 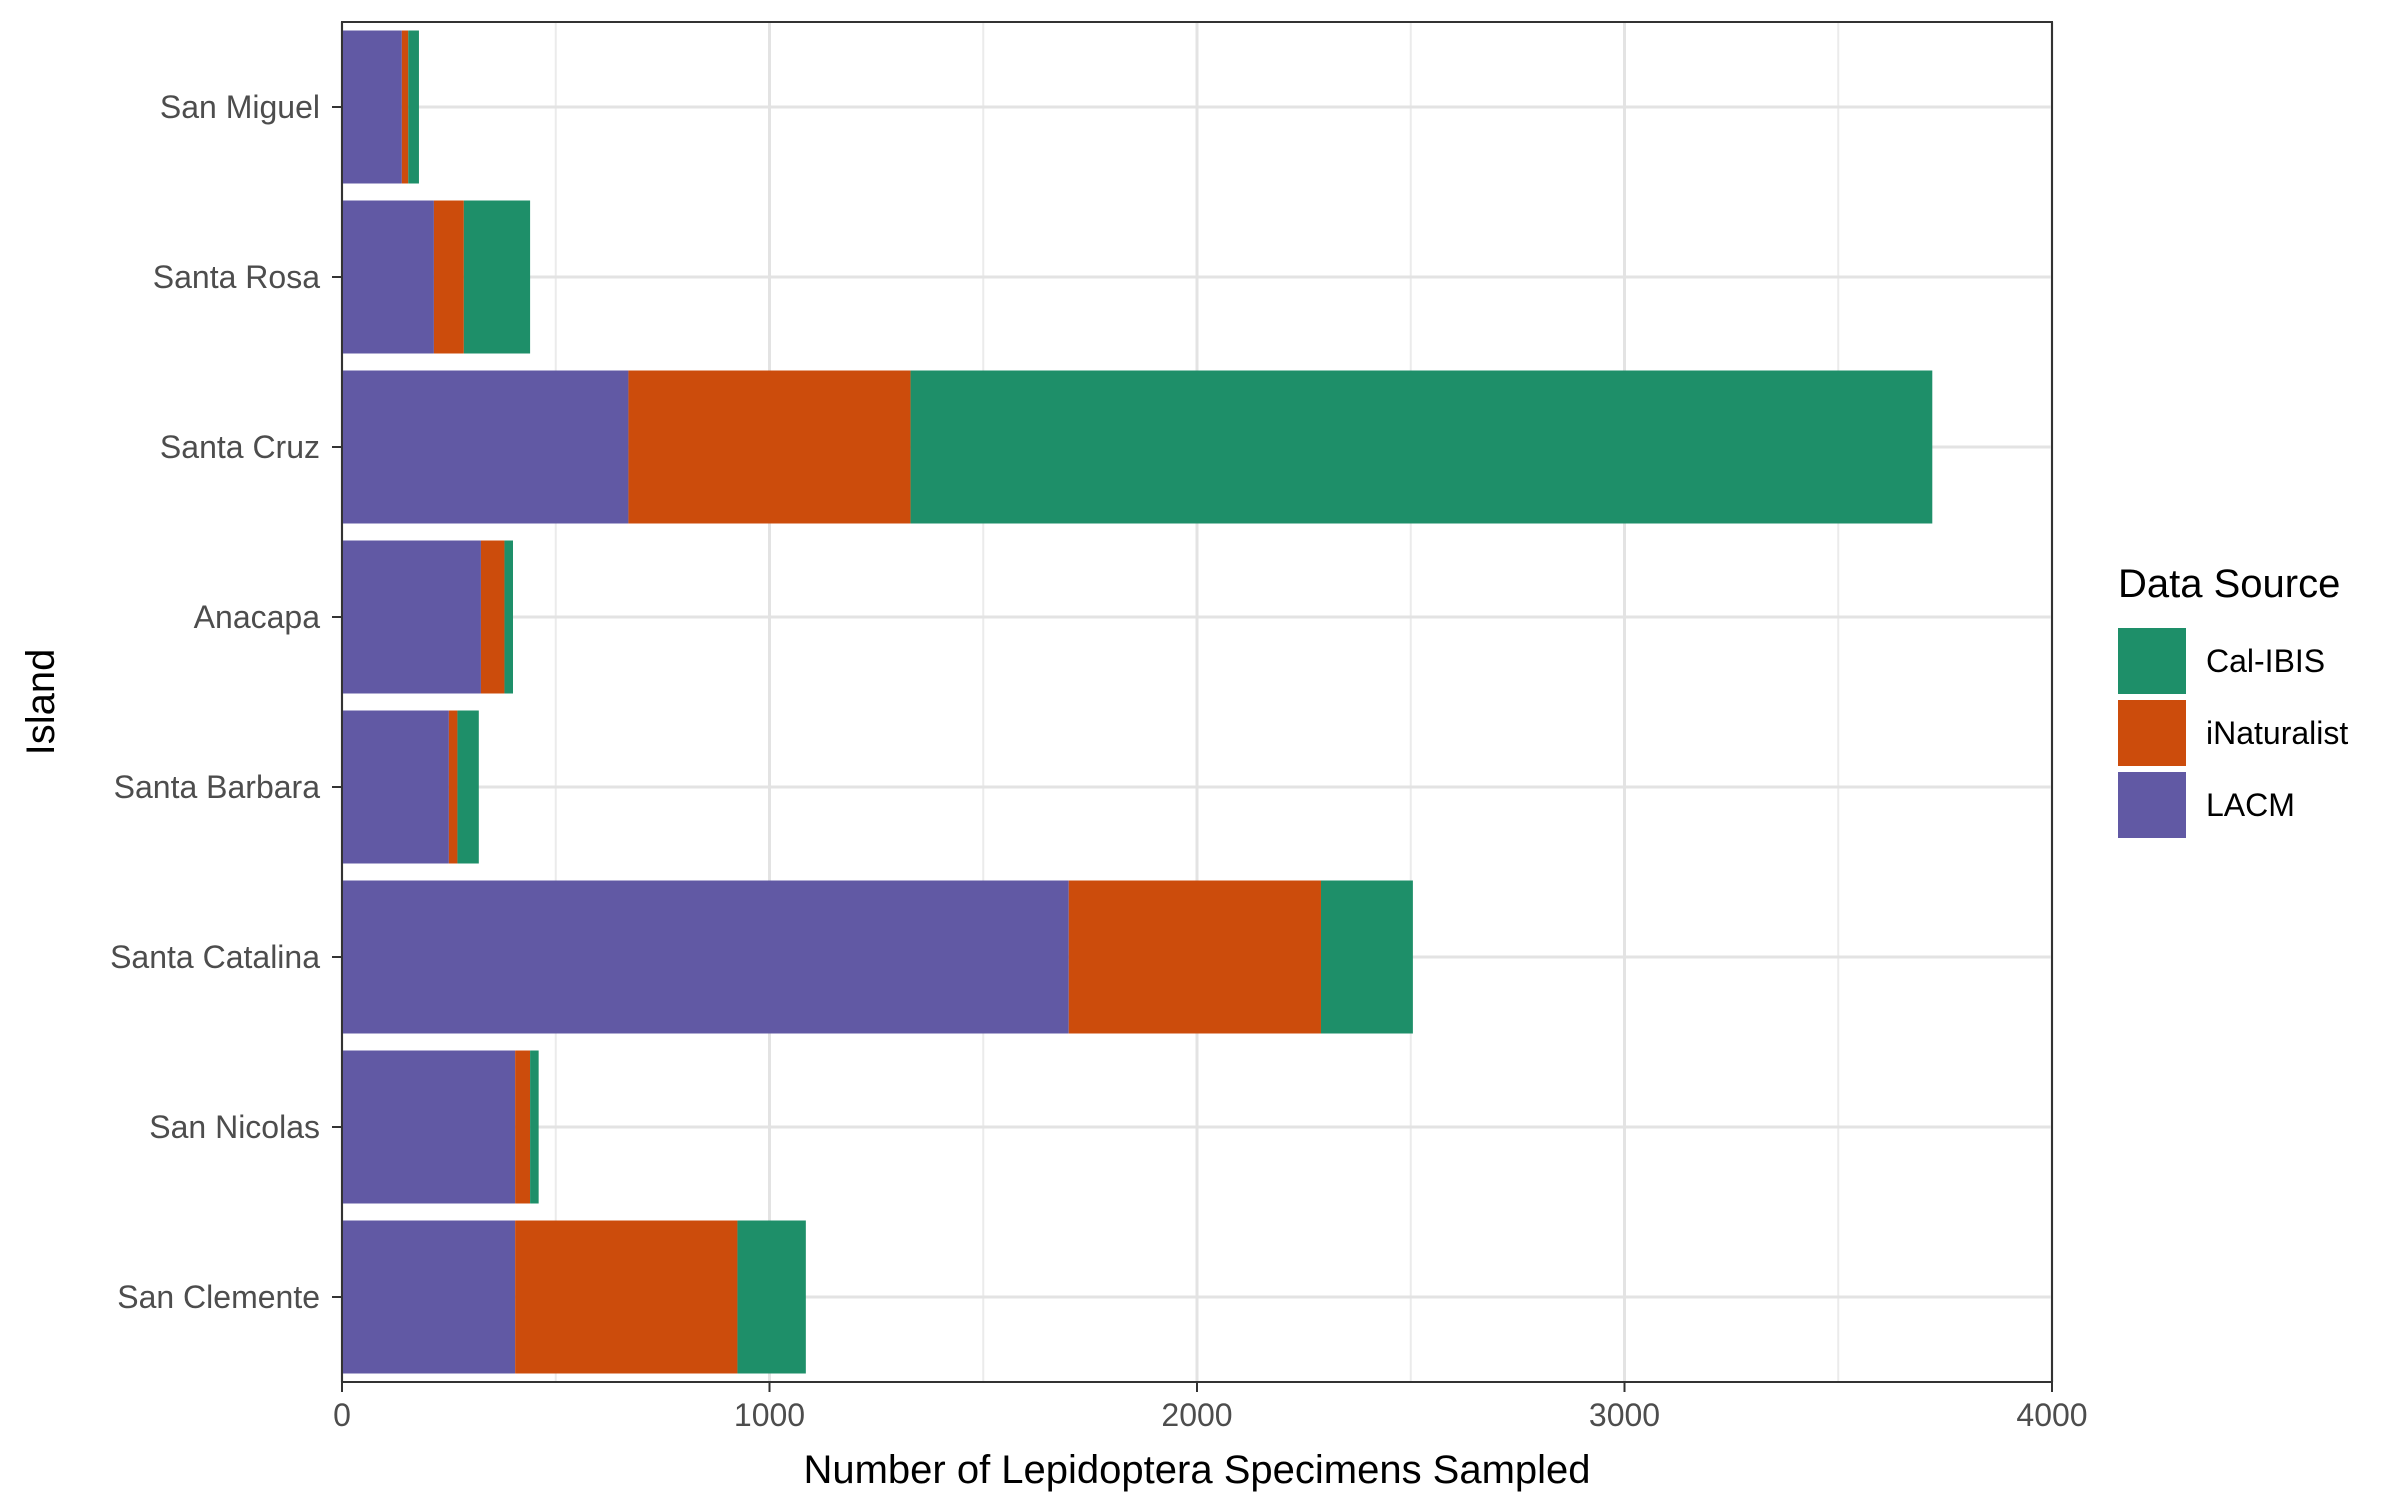 What do you see at coordinates (485, 447) in the screenshot?
I see `bar-lacm-santa-cruz` at bounding box center [485, 447].